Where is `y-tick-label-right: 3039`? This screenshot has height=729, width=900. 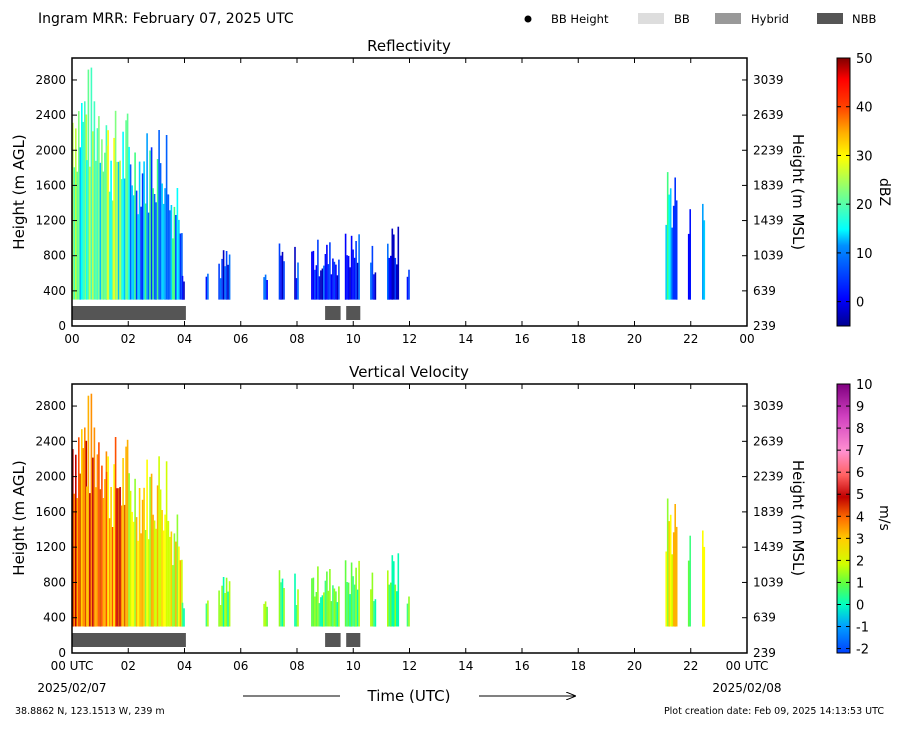 y-tick-label-right: 3039 is located at coordinates (768, 80).